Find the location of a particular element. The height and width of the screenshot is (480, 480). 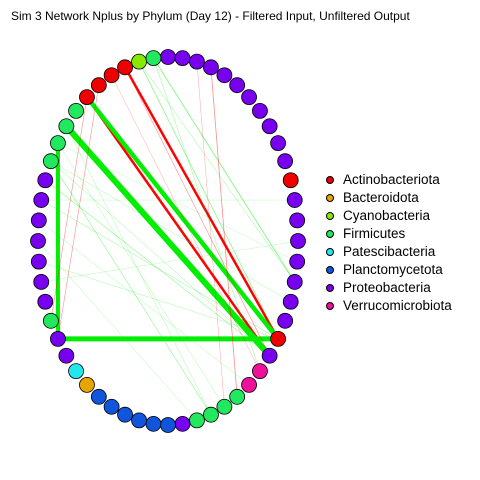

legend-label: Firmicutes is located at coordinates (374, 233).